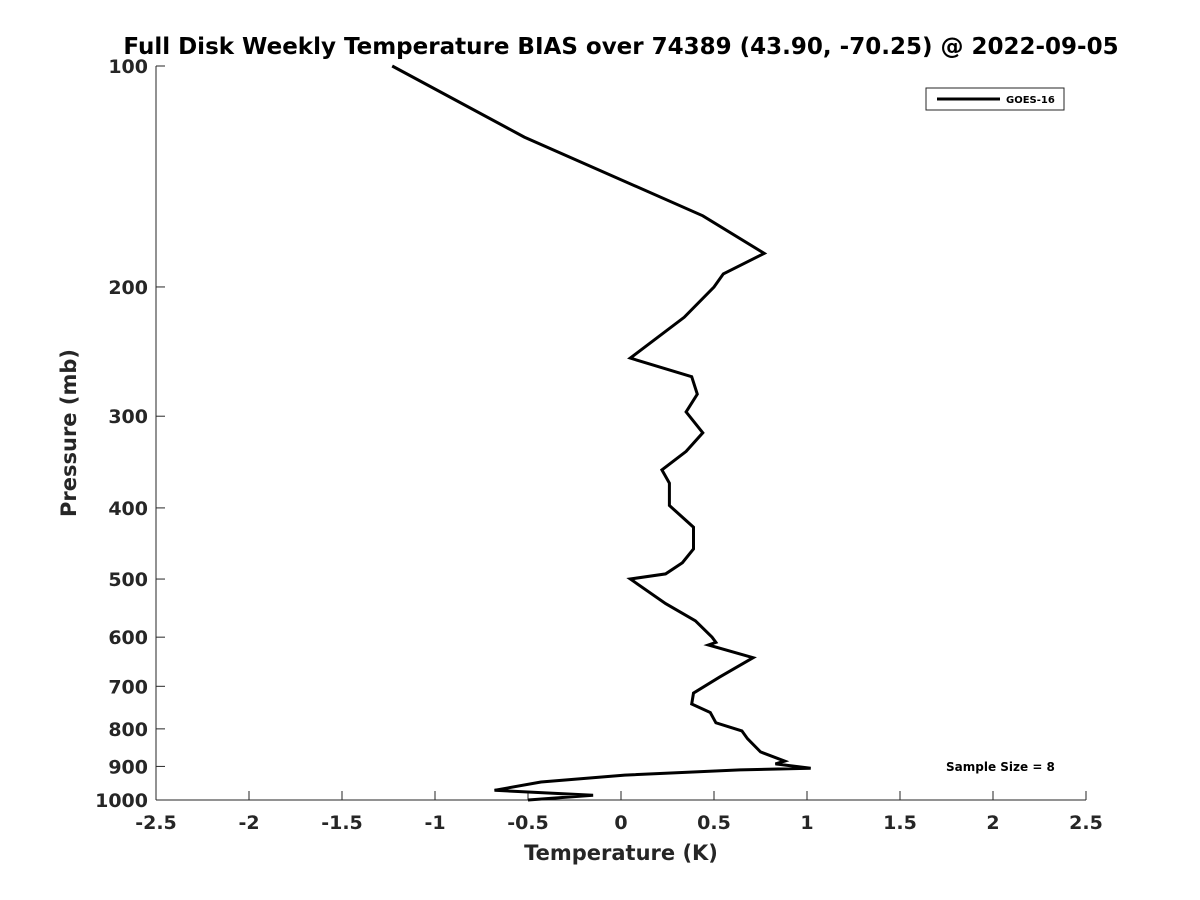 This screenshot has height=900, width=1200. I want to click on x-tick-label: -1, so click(434, 823).